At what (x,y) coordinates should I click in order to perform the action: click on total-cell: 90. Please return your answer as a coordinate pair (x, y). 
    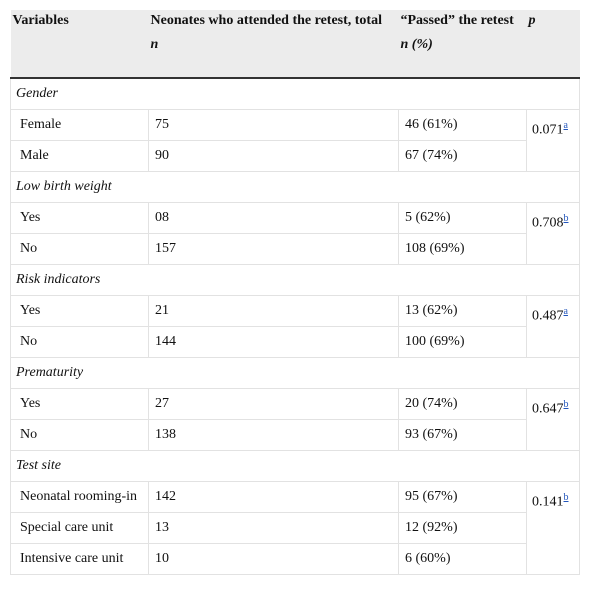
    Looking at the image, I should click on (273, 156).